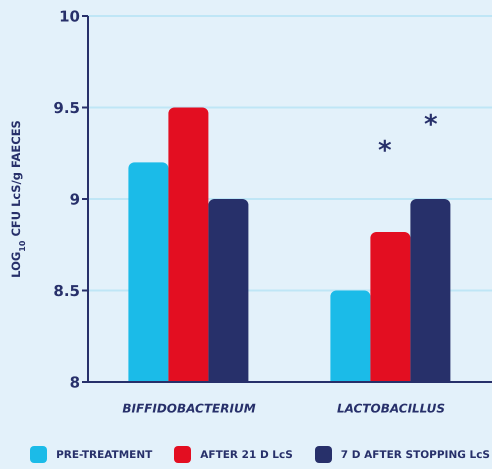 Image resolution: width=492 pixels, height=469 pixels. Describe the element at coordinates (189, 409) in the screenshot. I see `x-tick-label: BIFFIDOBACTERIUM` at that location.